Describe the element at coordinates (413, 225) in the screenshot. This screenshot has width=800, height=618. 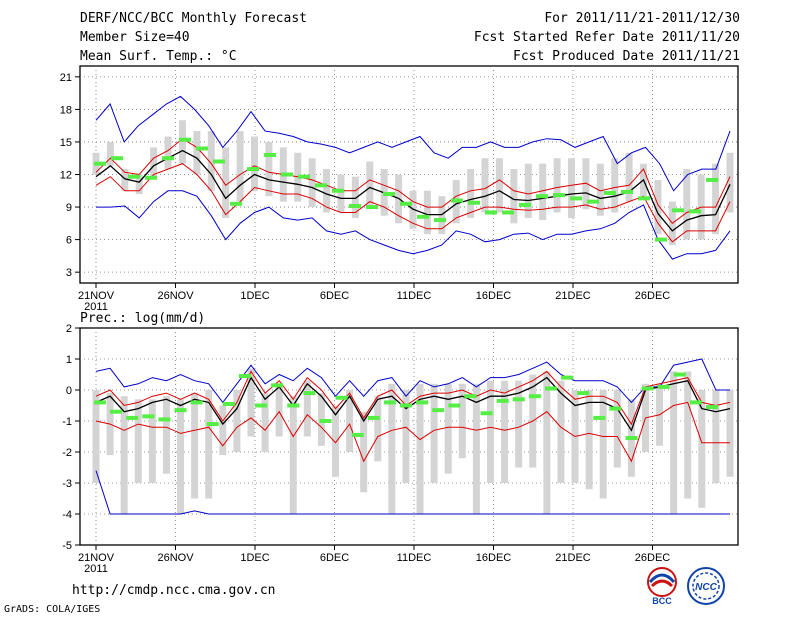
I see `temp-series-min` at that location.